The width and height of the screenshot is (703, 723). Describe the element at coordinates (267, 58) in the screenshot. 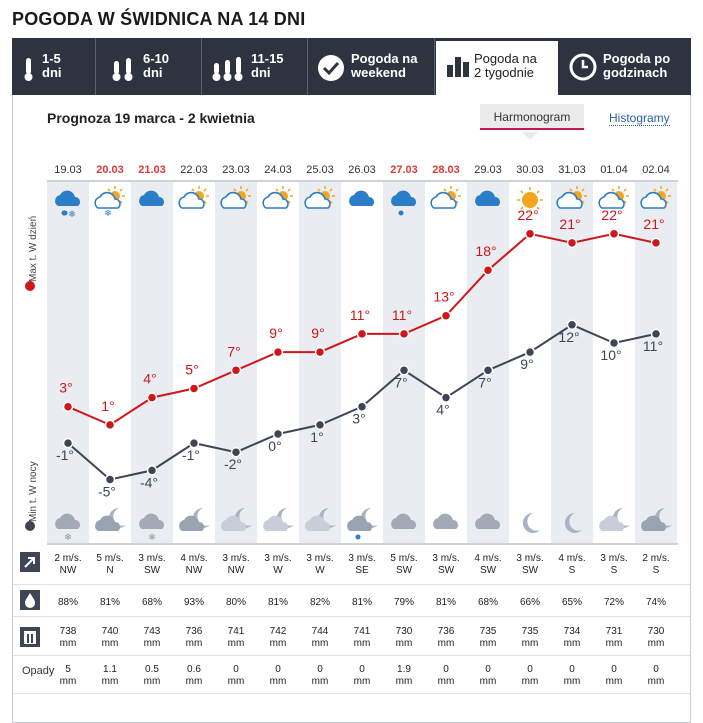

I see `tab-3-line1: 11-15` at that location.